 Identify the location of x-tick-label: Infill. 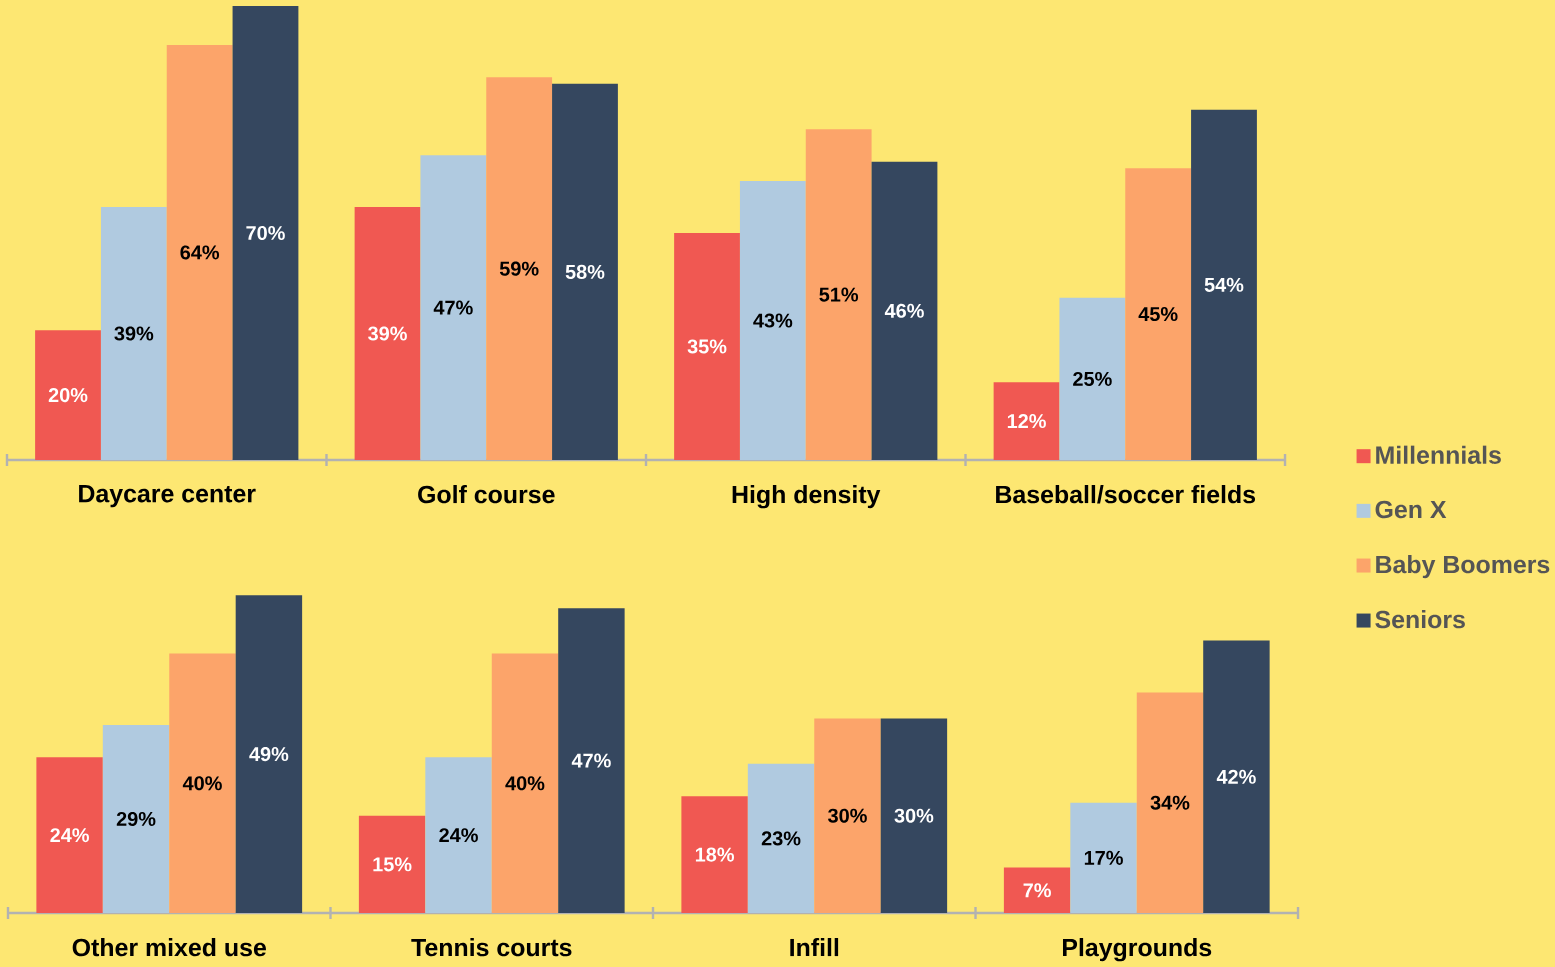
(814, 947).